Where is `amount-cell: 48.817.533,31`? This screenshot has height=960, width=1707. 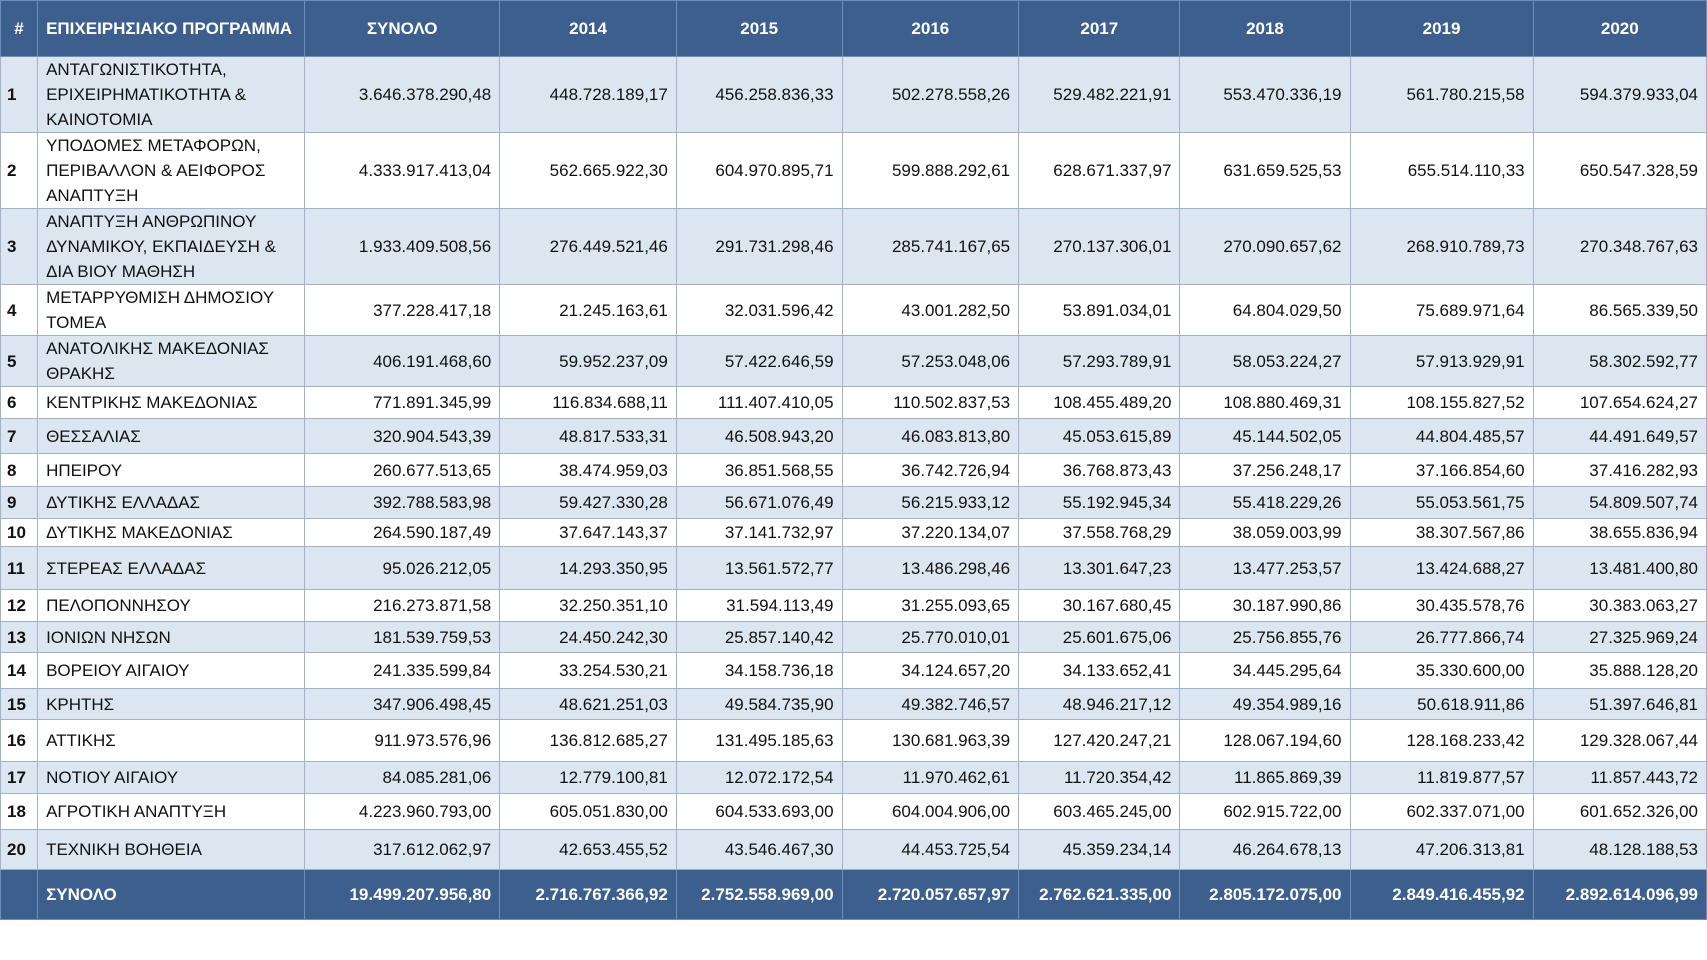 amount-cell: 48.817.533,31 is located at coordinates (588, 436).